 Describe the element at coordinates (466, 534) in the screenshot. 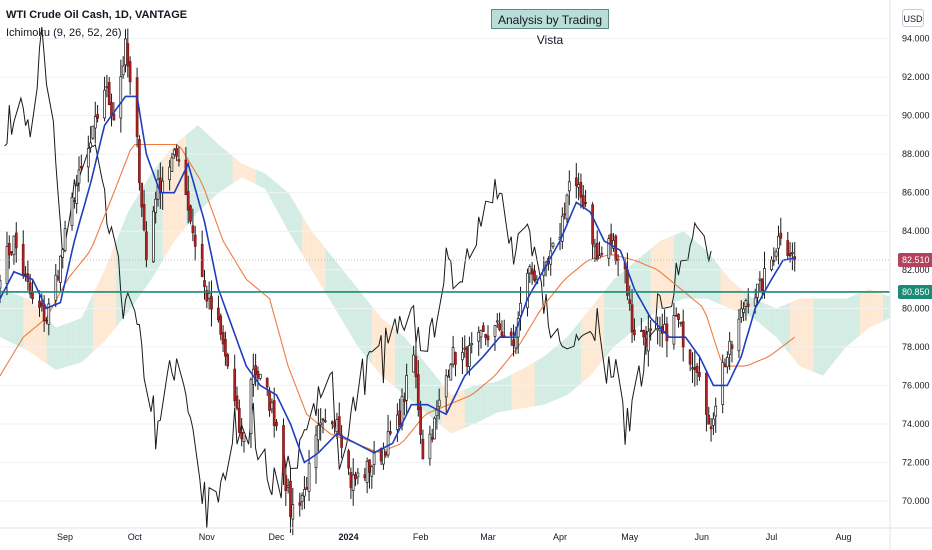

I see `time-axis: Sep Oct Nov Dec 2024 Feb Mar Apr May Jun Jul Aug` at that location.